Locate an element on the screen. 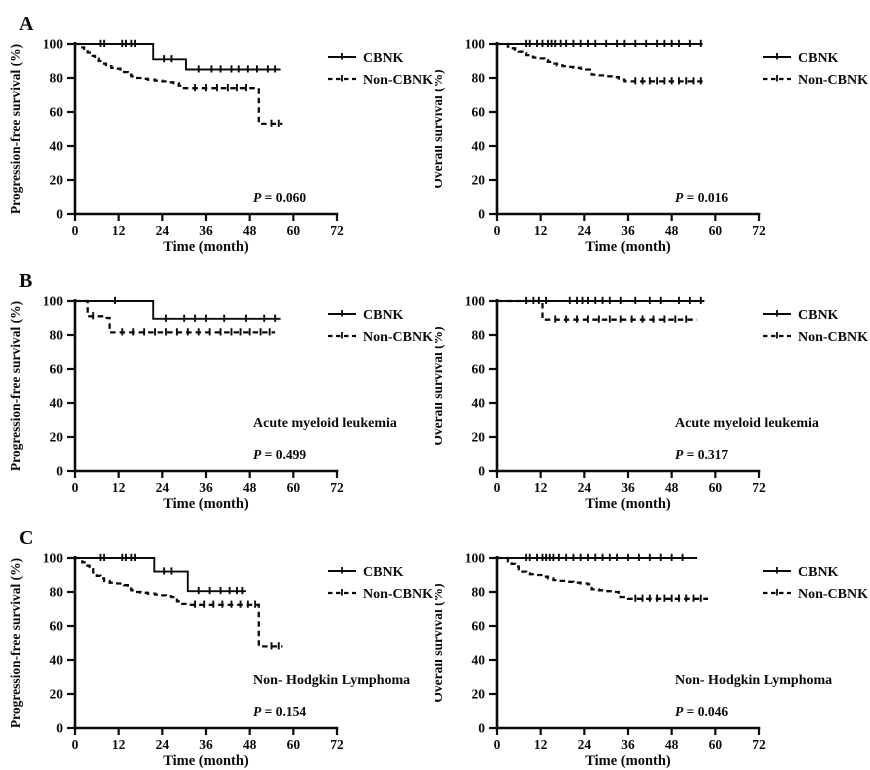 This screenshot has width=870, height=770. annotation-label: Non- Hodgkin Lymphoma is located at coordinates (753, 680).